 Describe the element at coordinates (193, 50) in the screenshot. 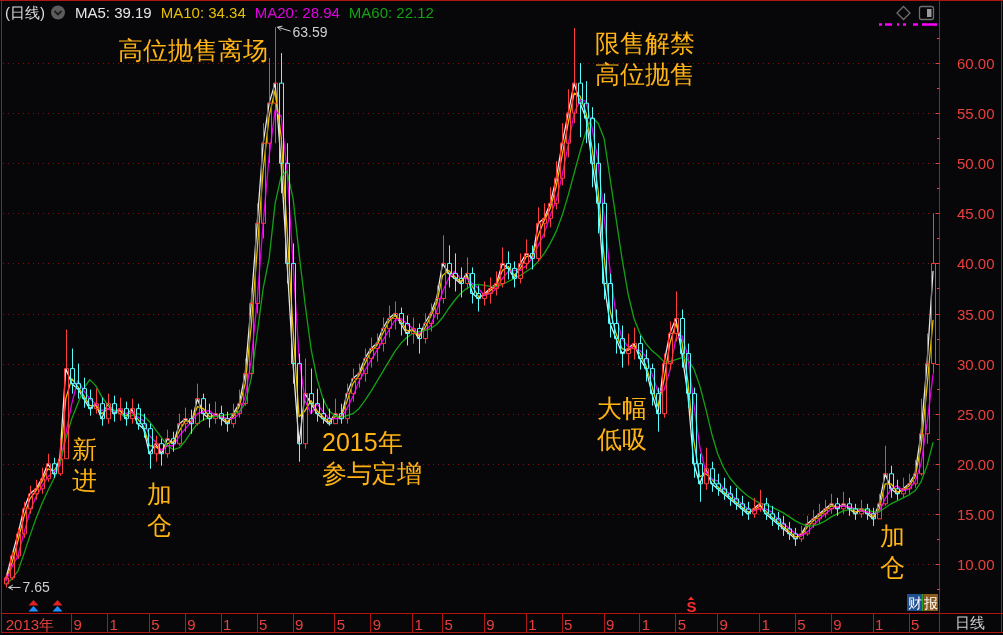

I see `annotation: 高位抛售离场` at that location.